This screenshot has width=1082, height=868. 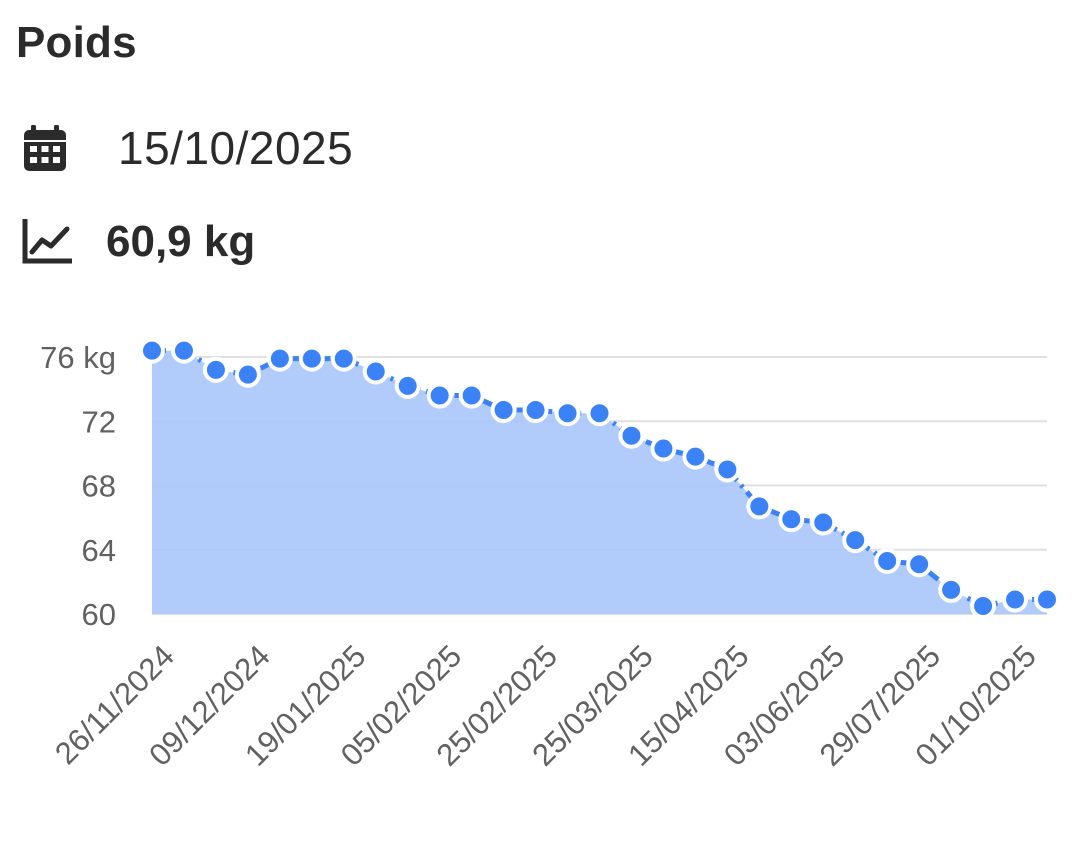 I want to click on y-tick-label: 64, so click(x=99, y=550).